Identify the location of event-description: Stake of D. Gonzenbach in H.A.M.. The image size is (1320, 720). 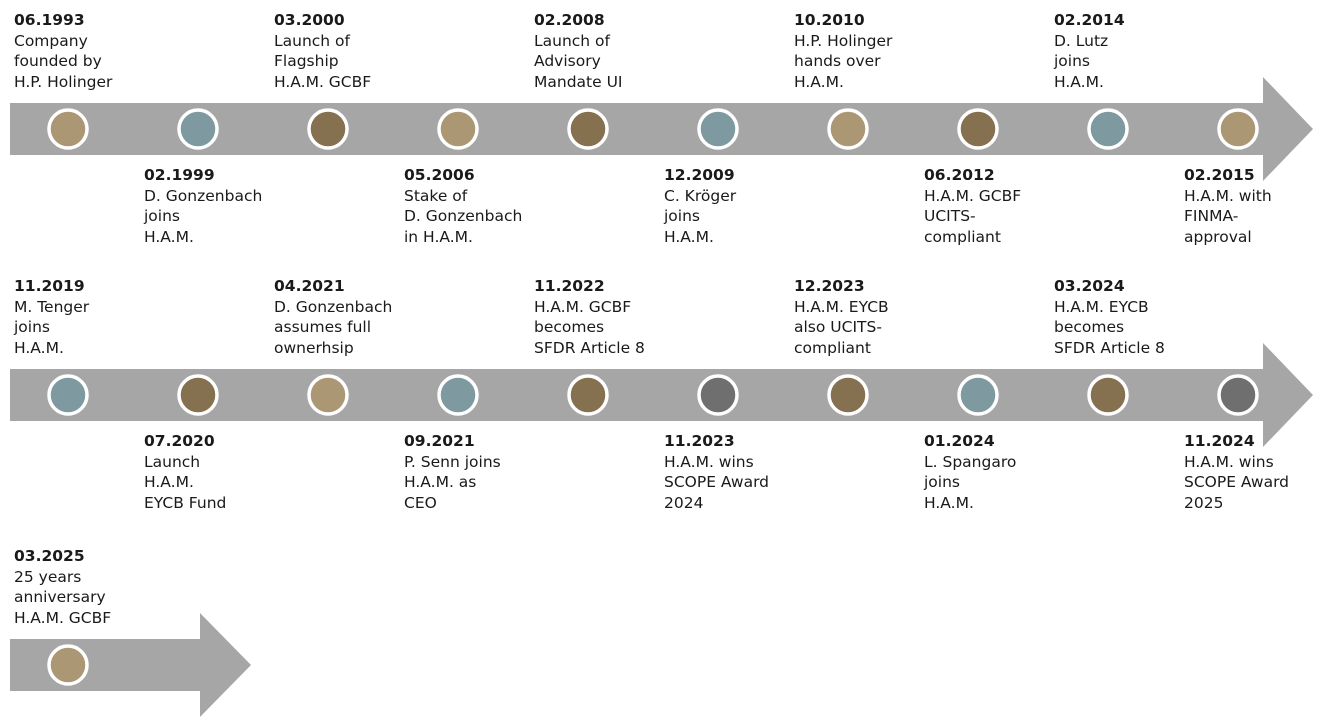
(463, 216).